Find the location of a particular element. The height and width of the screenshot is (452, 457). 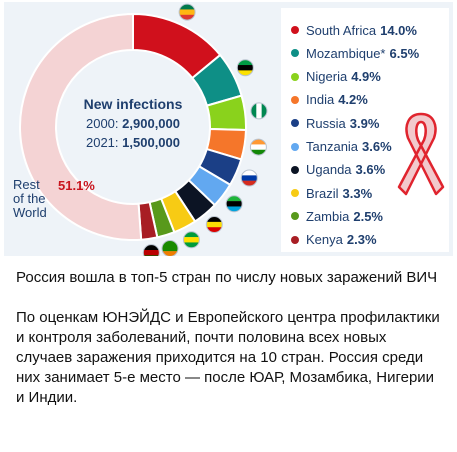

legend-value: 4.2% is located at coordinates (353, 100).